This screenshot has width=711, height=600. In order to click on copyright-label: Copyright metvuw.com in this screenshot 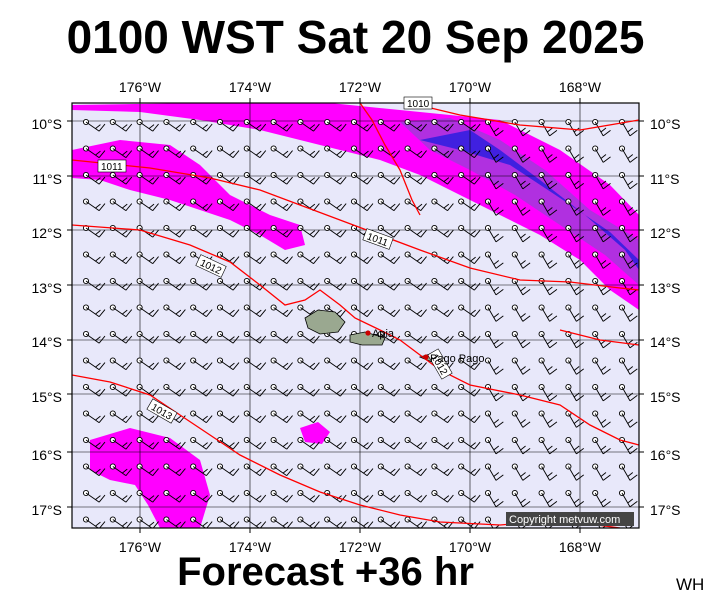, I will do `click(564, 520)`.